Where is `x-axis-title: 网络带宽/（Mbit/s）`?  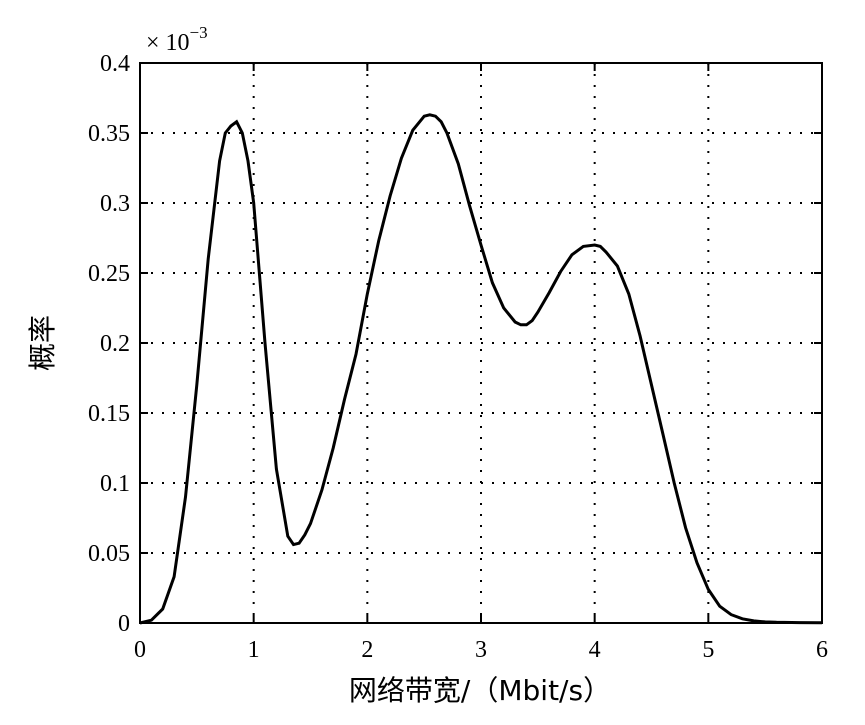
x-axis-title: 网络带宽/（Mbit/s） is located at coordinates (480, 690).